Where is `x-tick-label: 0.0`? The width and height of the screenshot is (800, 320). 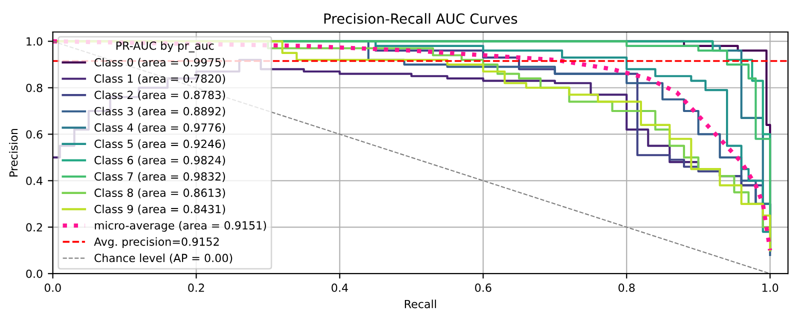
x-tick-label: 0.0 is located at coordinates (52, 288).